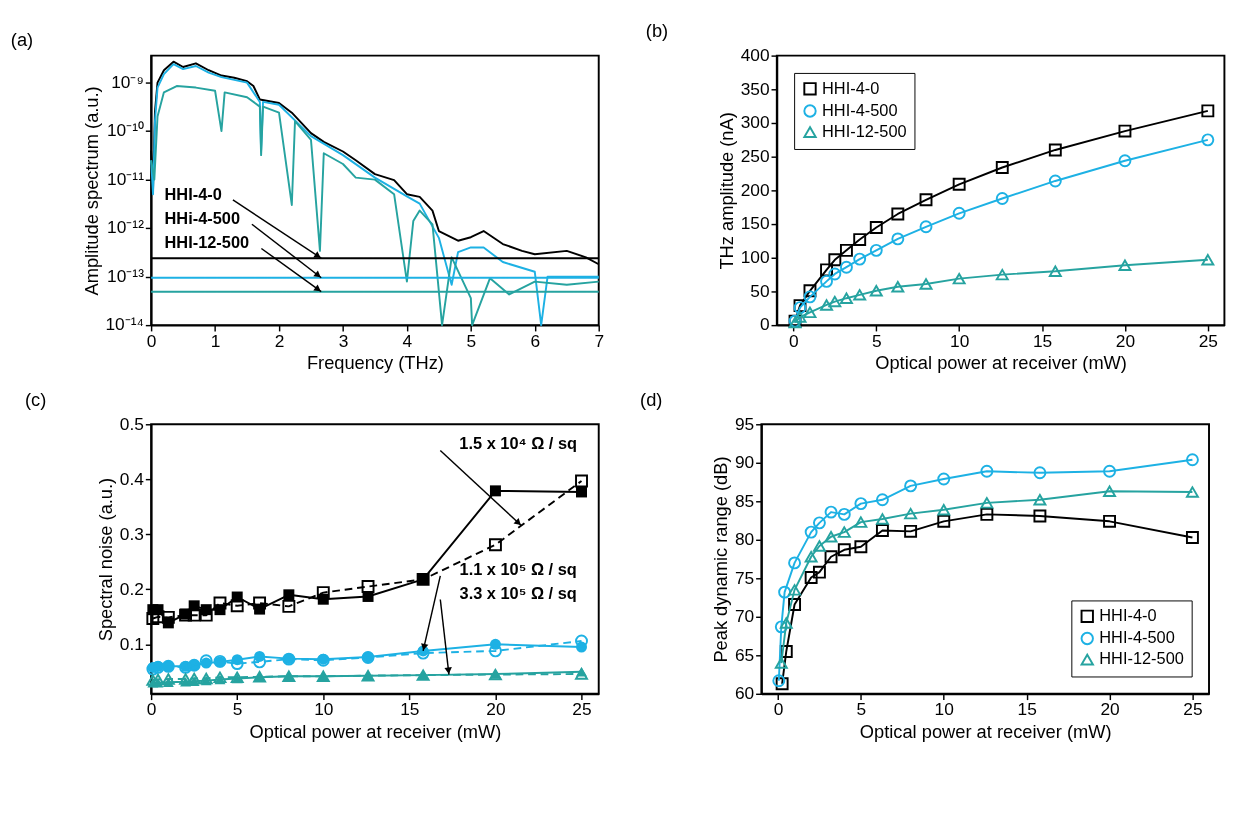 Image resolution: width=1235 pixels, height=816 pixels. I want to click on y-tick-label: 400, so click(755, 54).